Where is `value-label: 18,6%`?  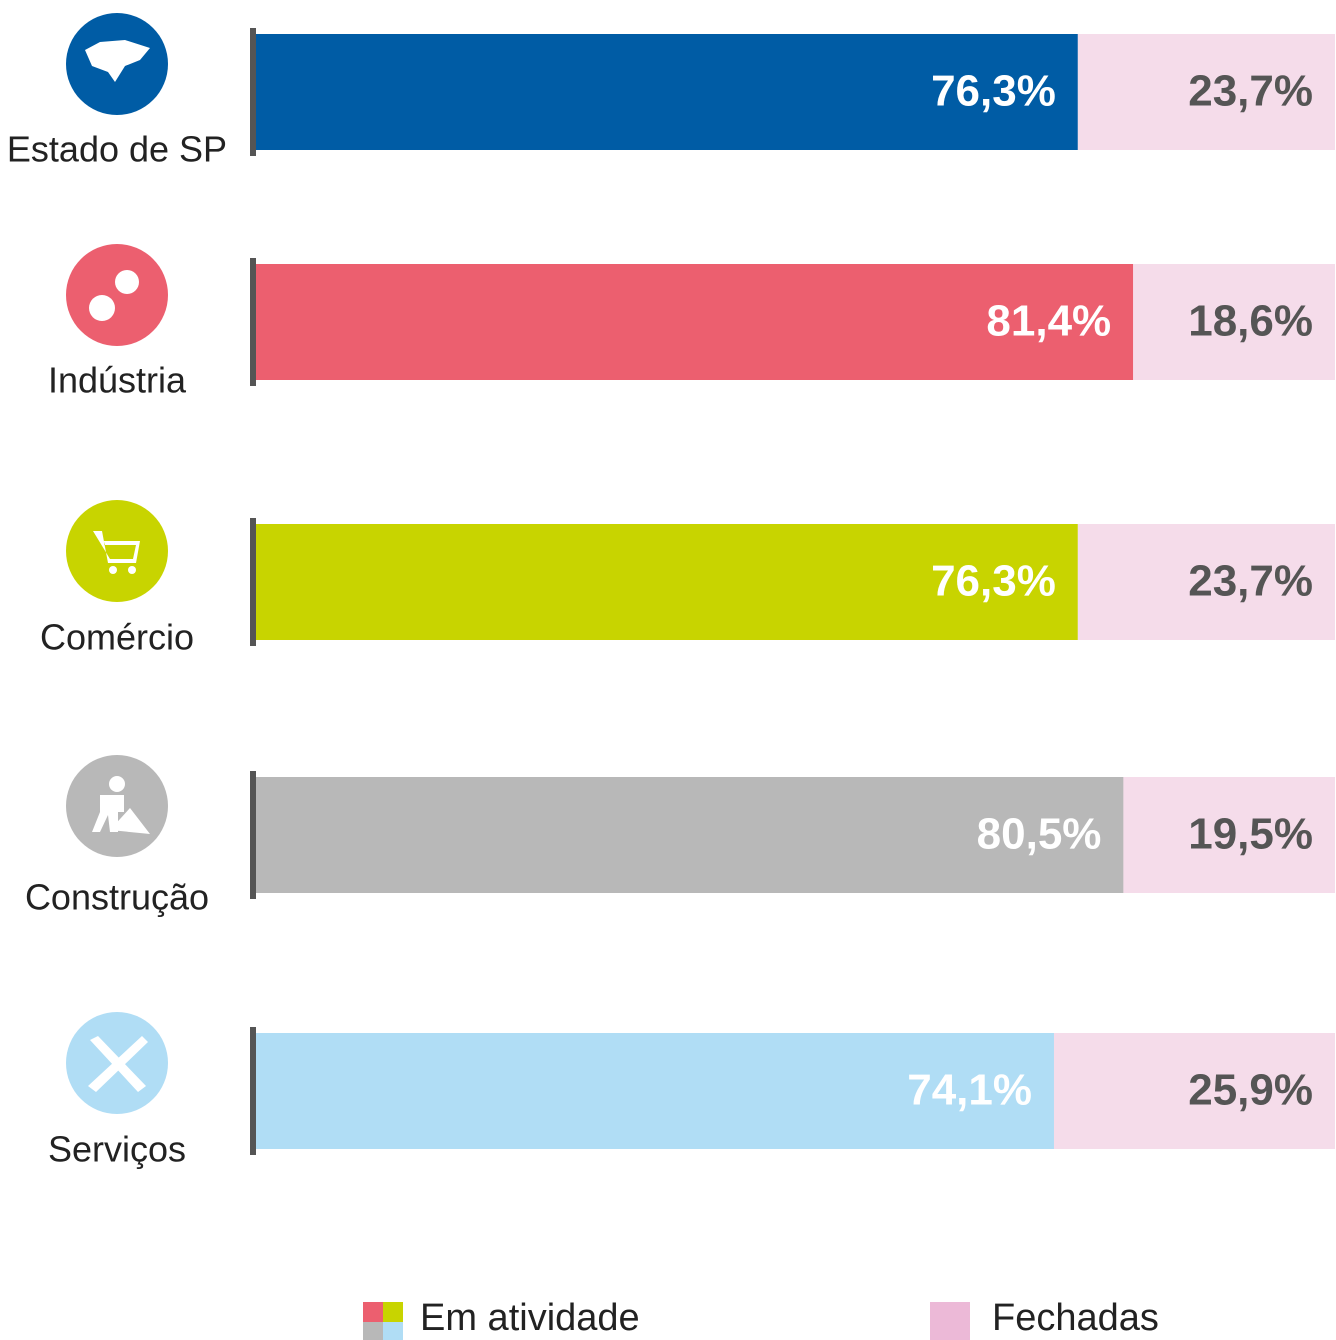
value-label: 18,6% is located at coordinates (1250, 321).